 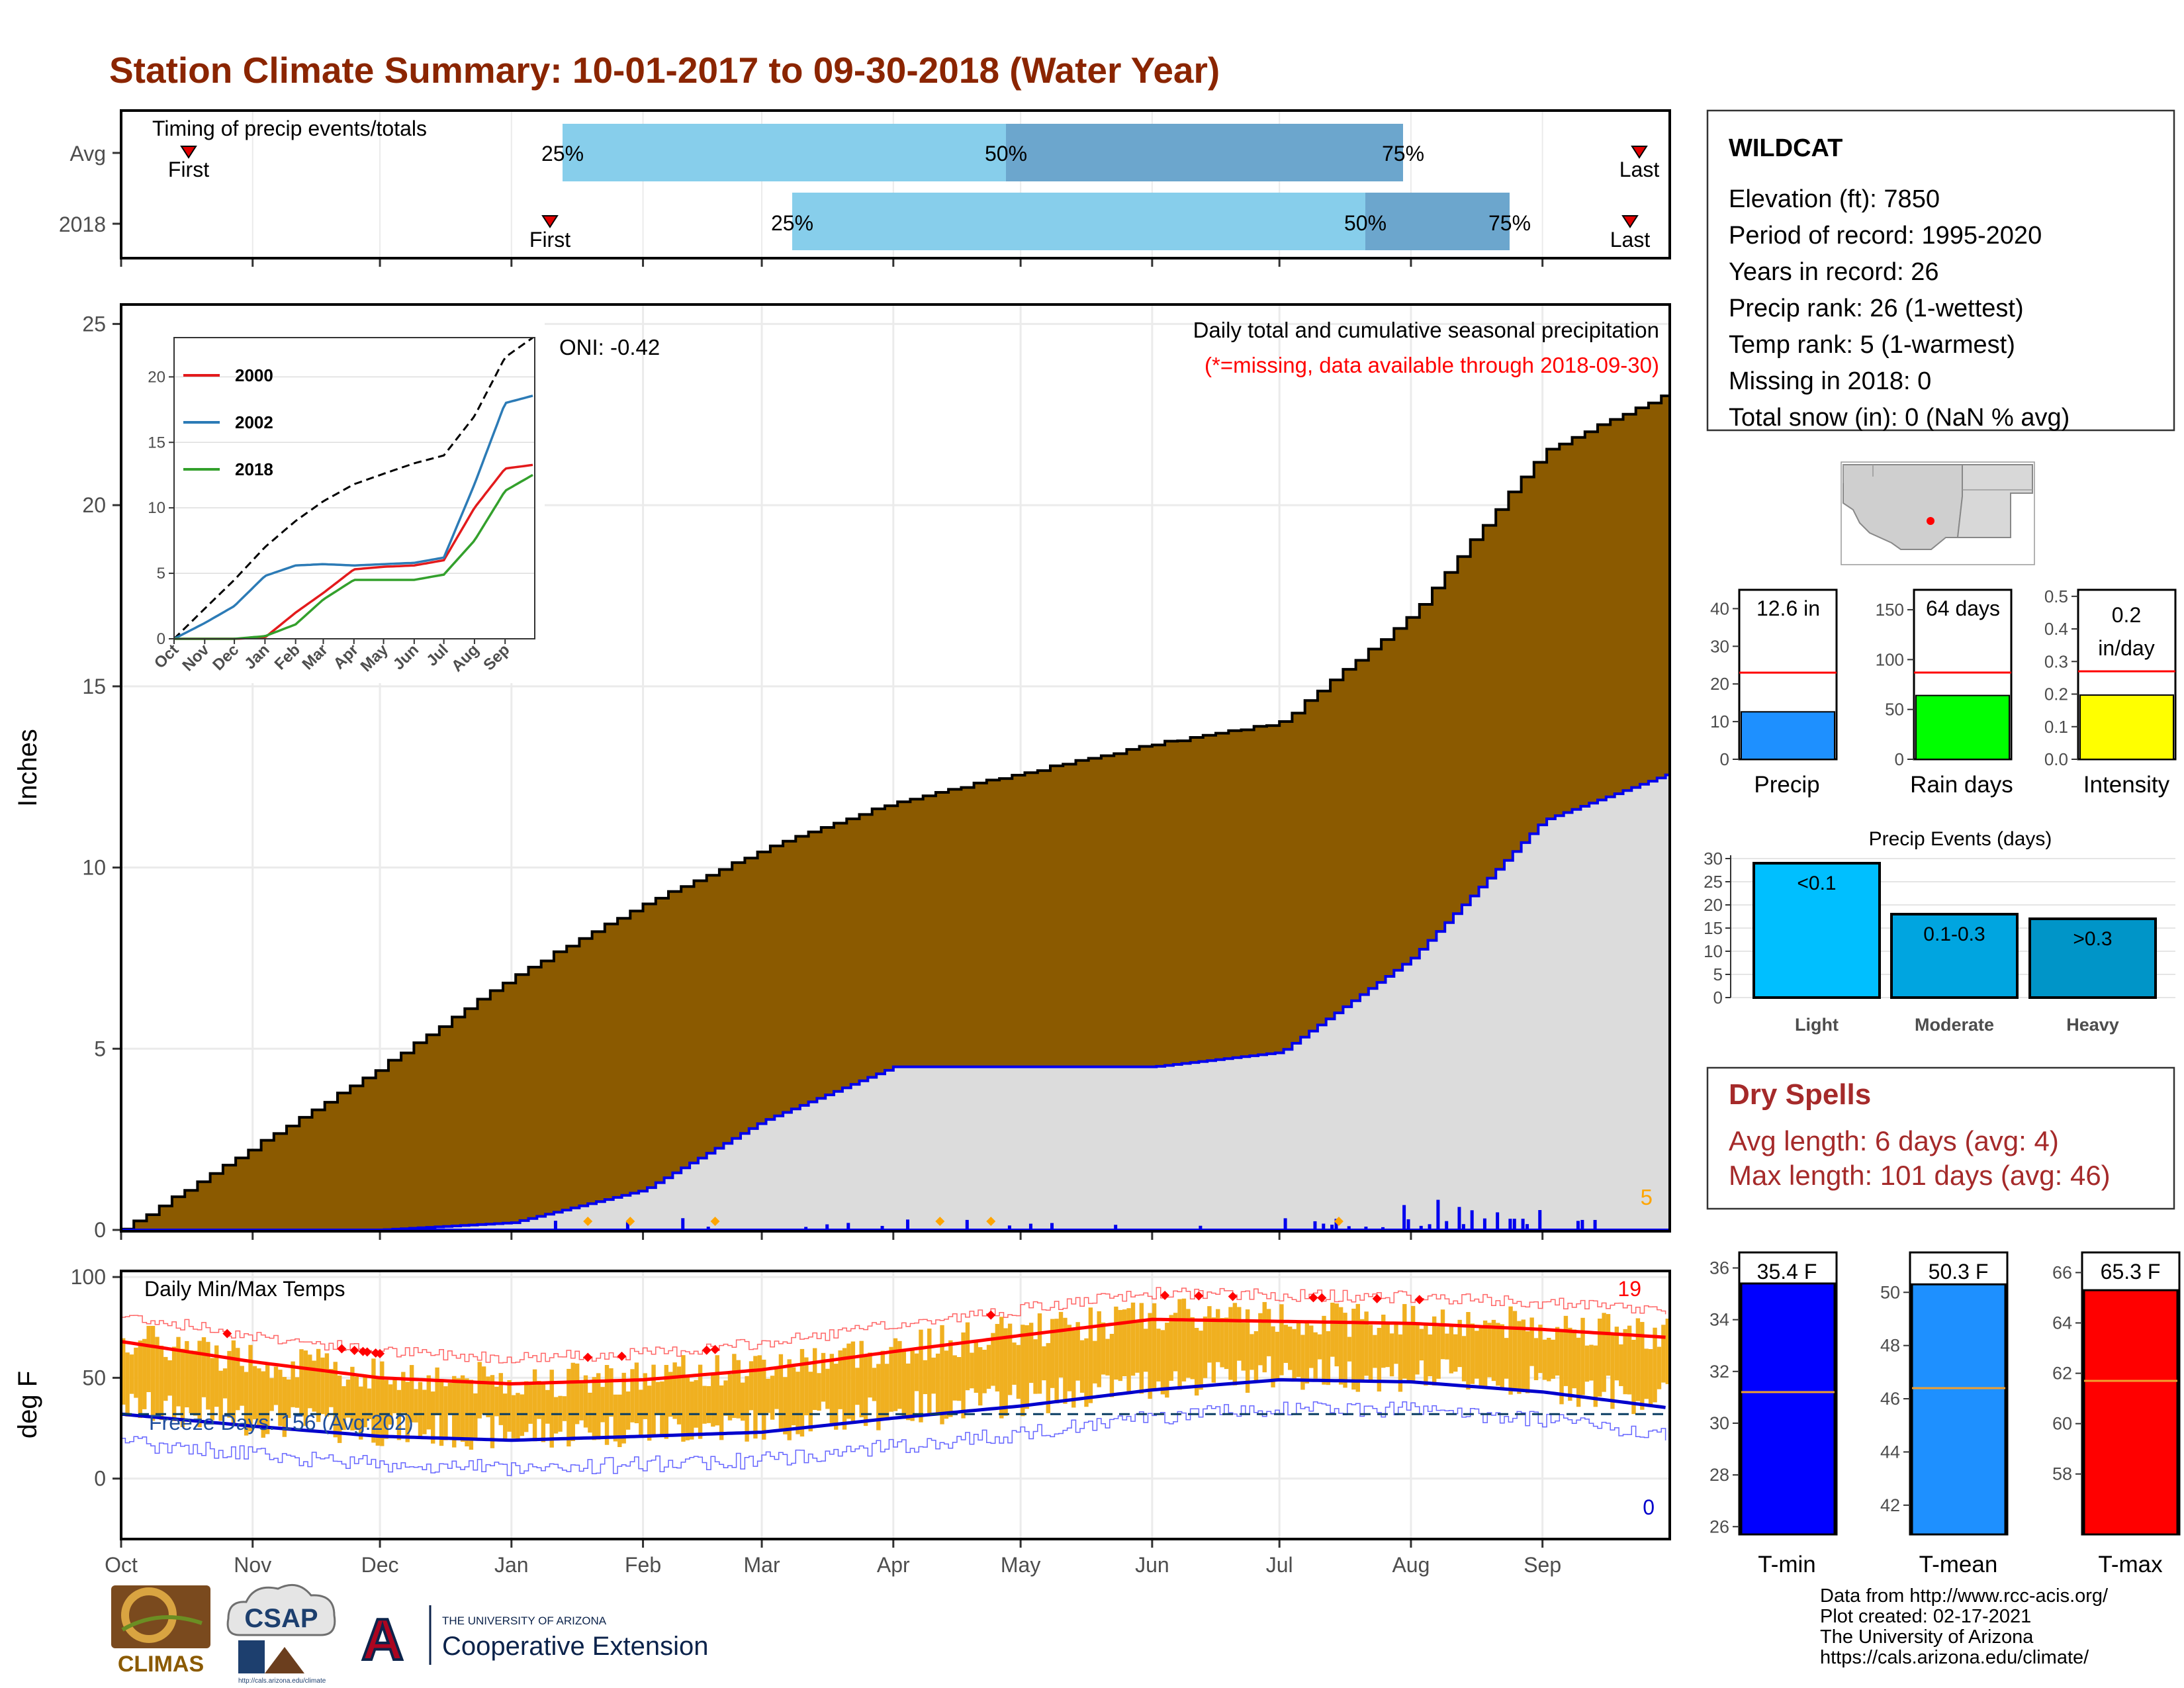 I want to click on events-bar, so click(x=2092, y=958).